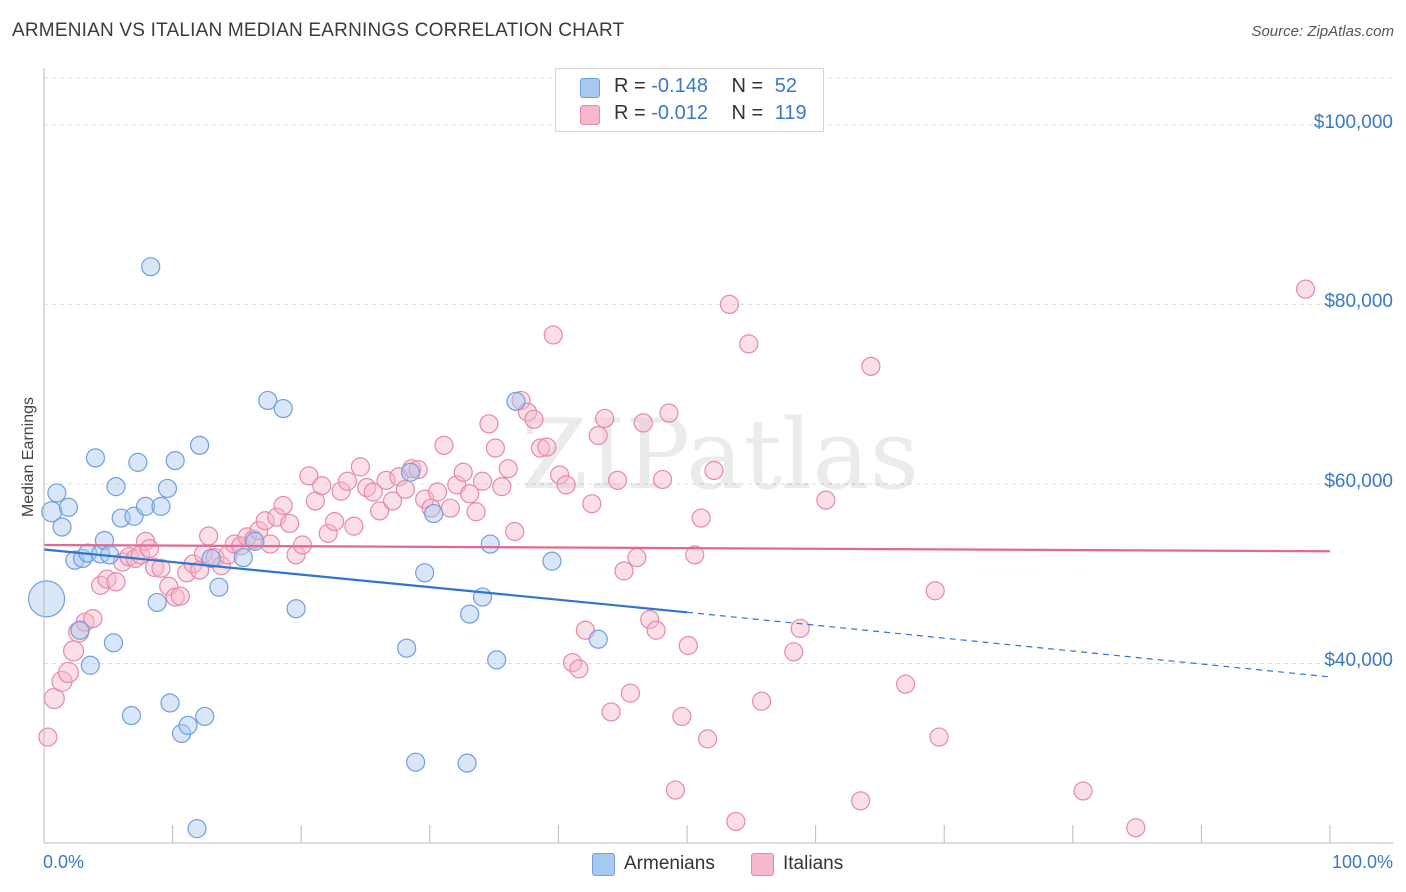  Describe the element at coordinates (762, 864) in the screenshot. I see `italians-legend-swatch` at that location.